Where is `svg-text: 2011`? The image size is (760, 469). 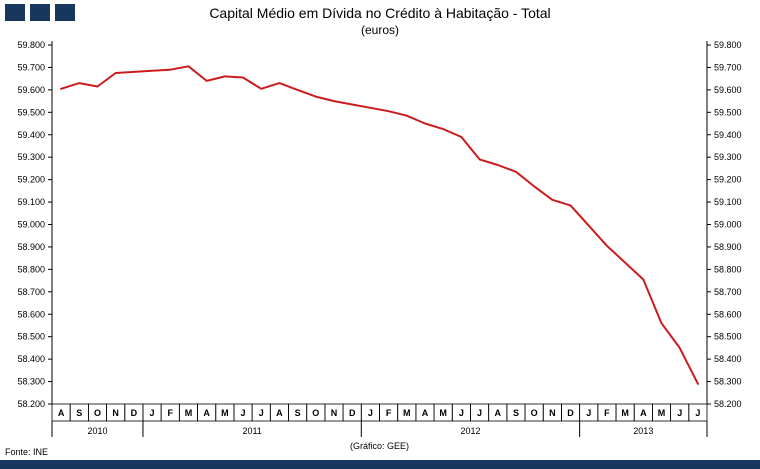 svg-text: 2011 is located at coordinates (251, 431).